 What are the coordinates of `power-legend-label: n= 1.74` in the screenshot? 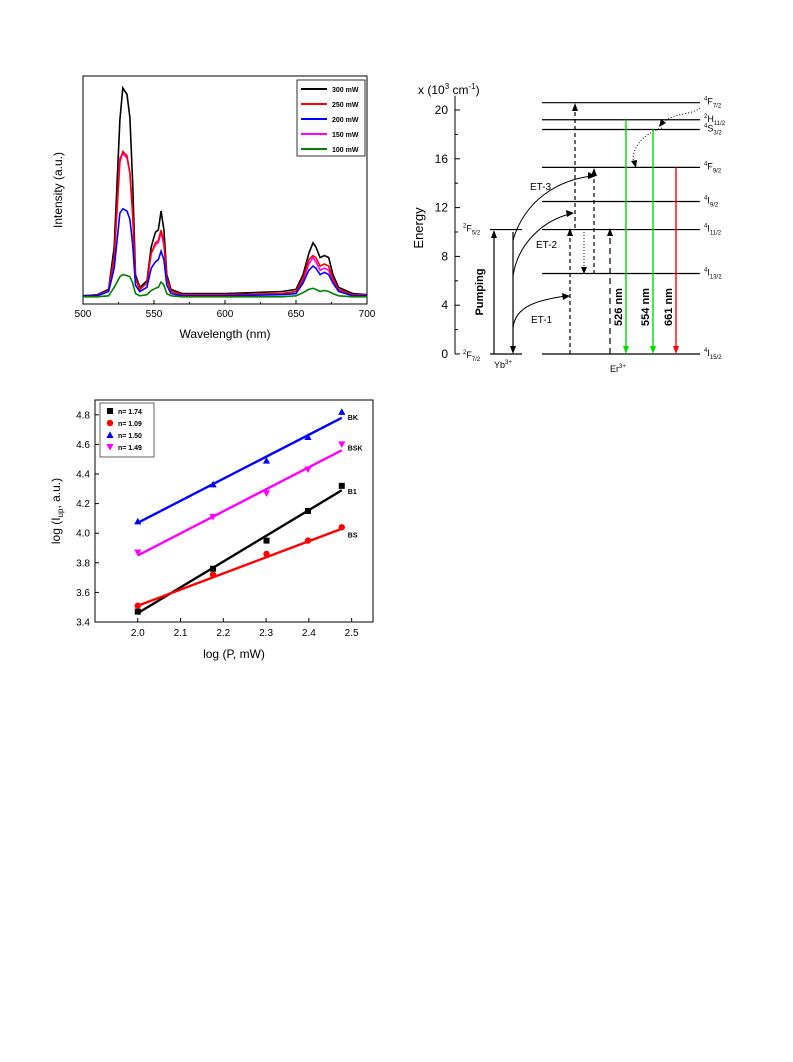 It's located at (130, 412).